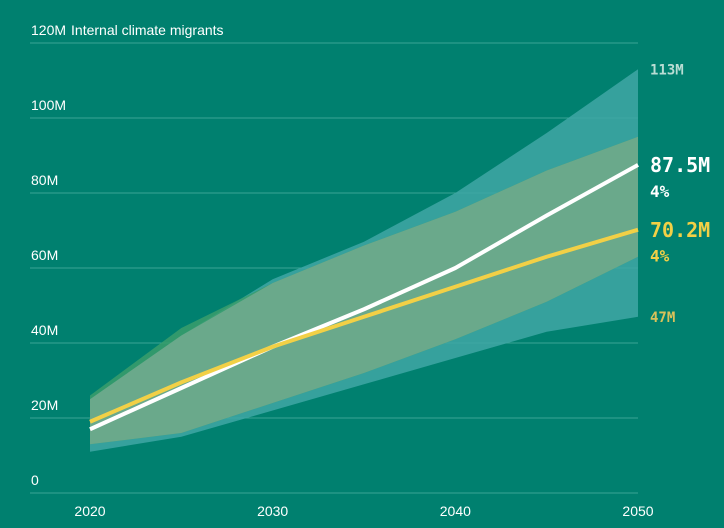  Describe the element at coordinates (44, 330) in the screenshot. I see `y-tick-label-2: 40M` at that location.